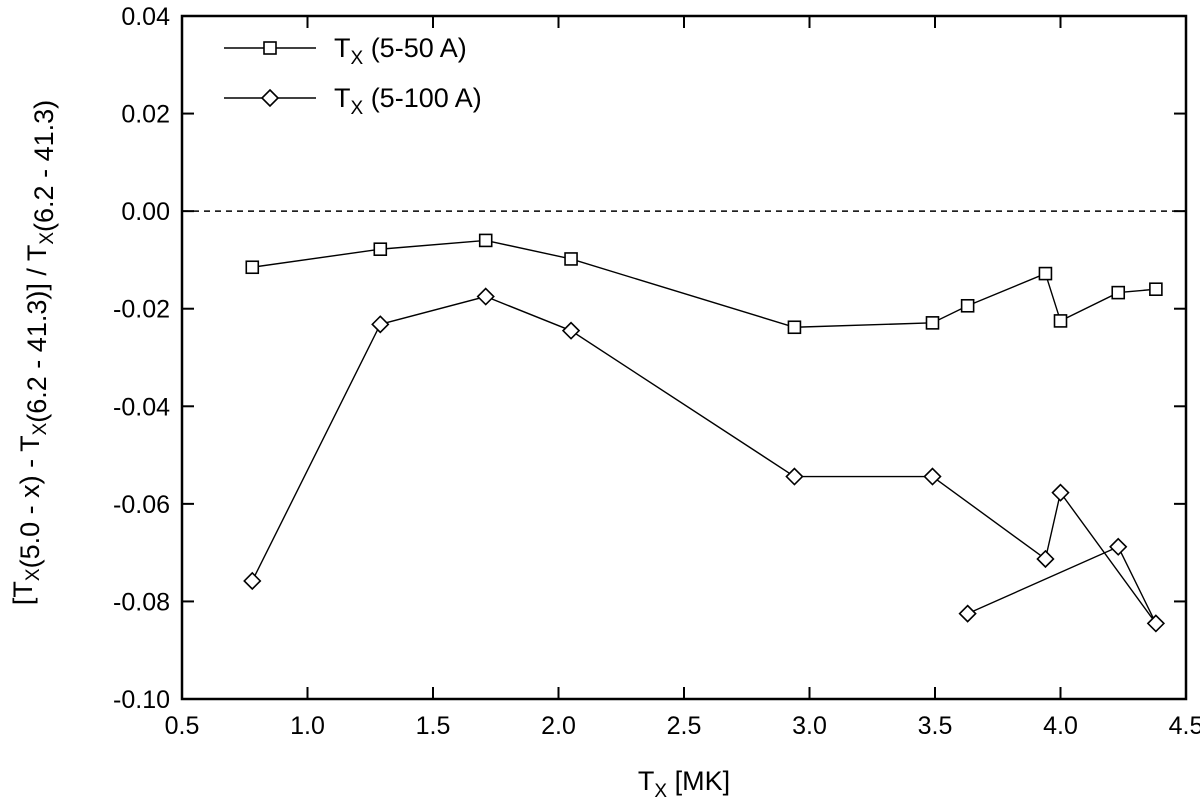  What do you see at coordinates (400, 51) in the screenshot?
I see `legend-label: TX (5-50 A)` at bounding box center [400, 51].